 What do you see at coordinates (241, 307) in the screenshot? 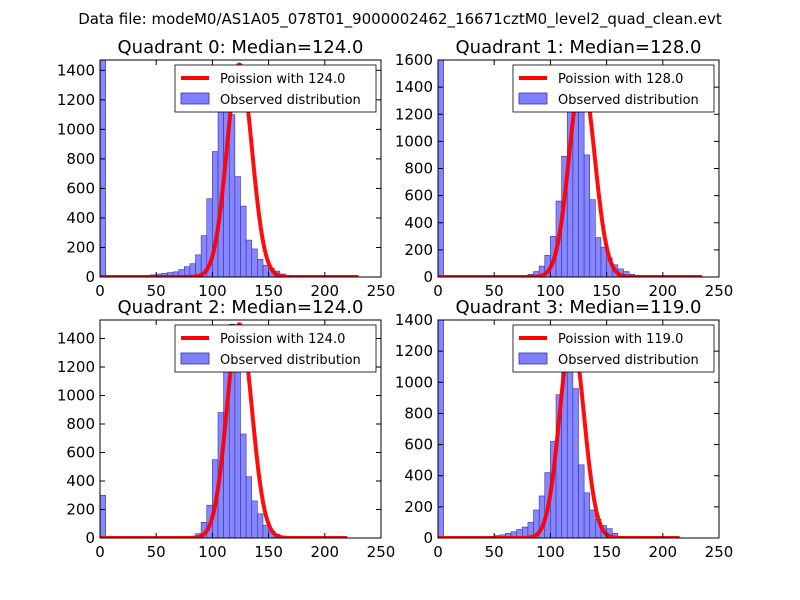
I see `subplot-title: Quadrant 2: Median=124.0` at bounding box center [241, 307].